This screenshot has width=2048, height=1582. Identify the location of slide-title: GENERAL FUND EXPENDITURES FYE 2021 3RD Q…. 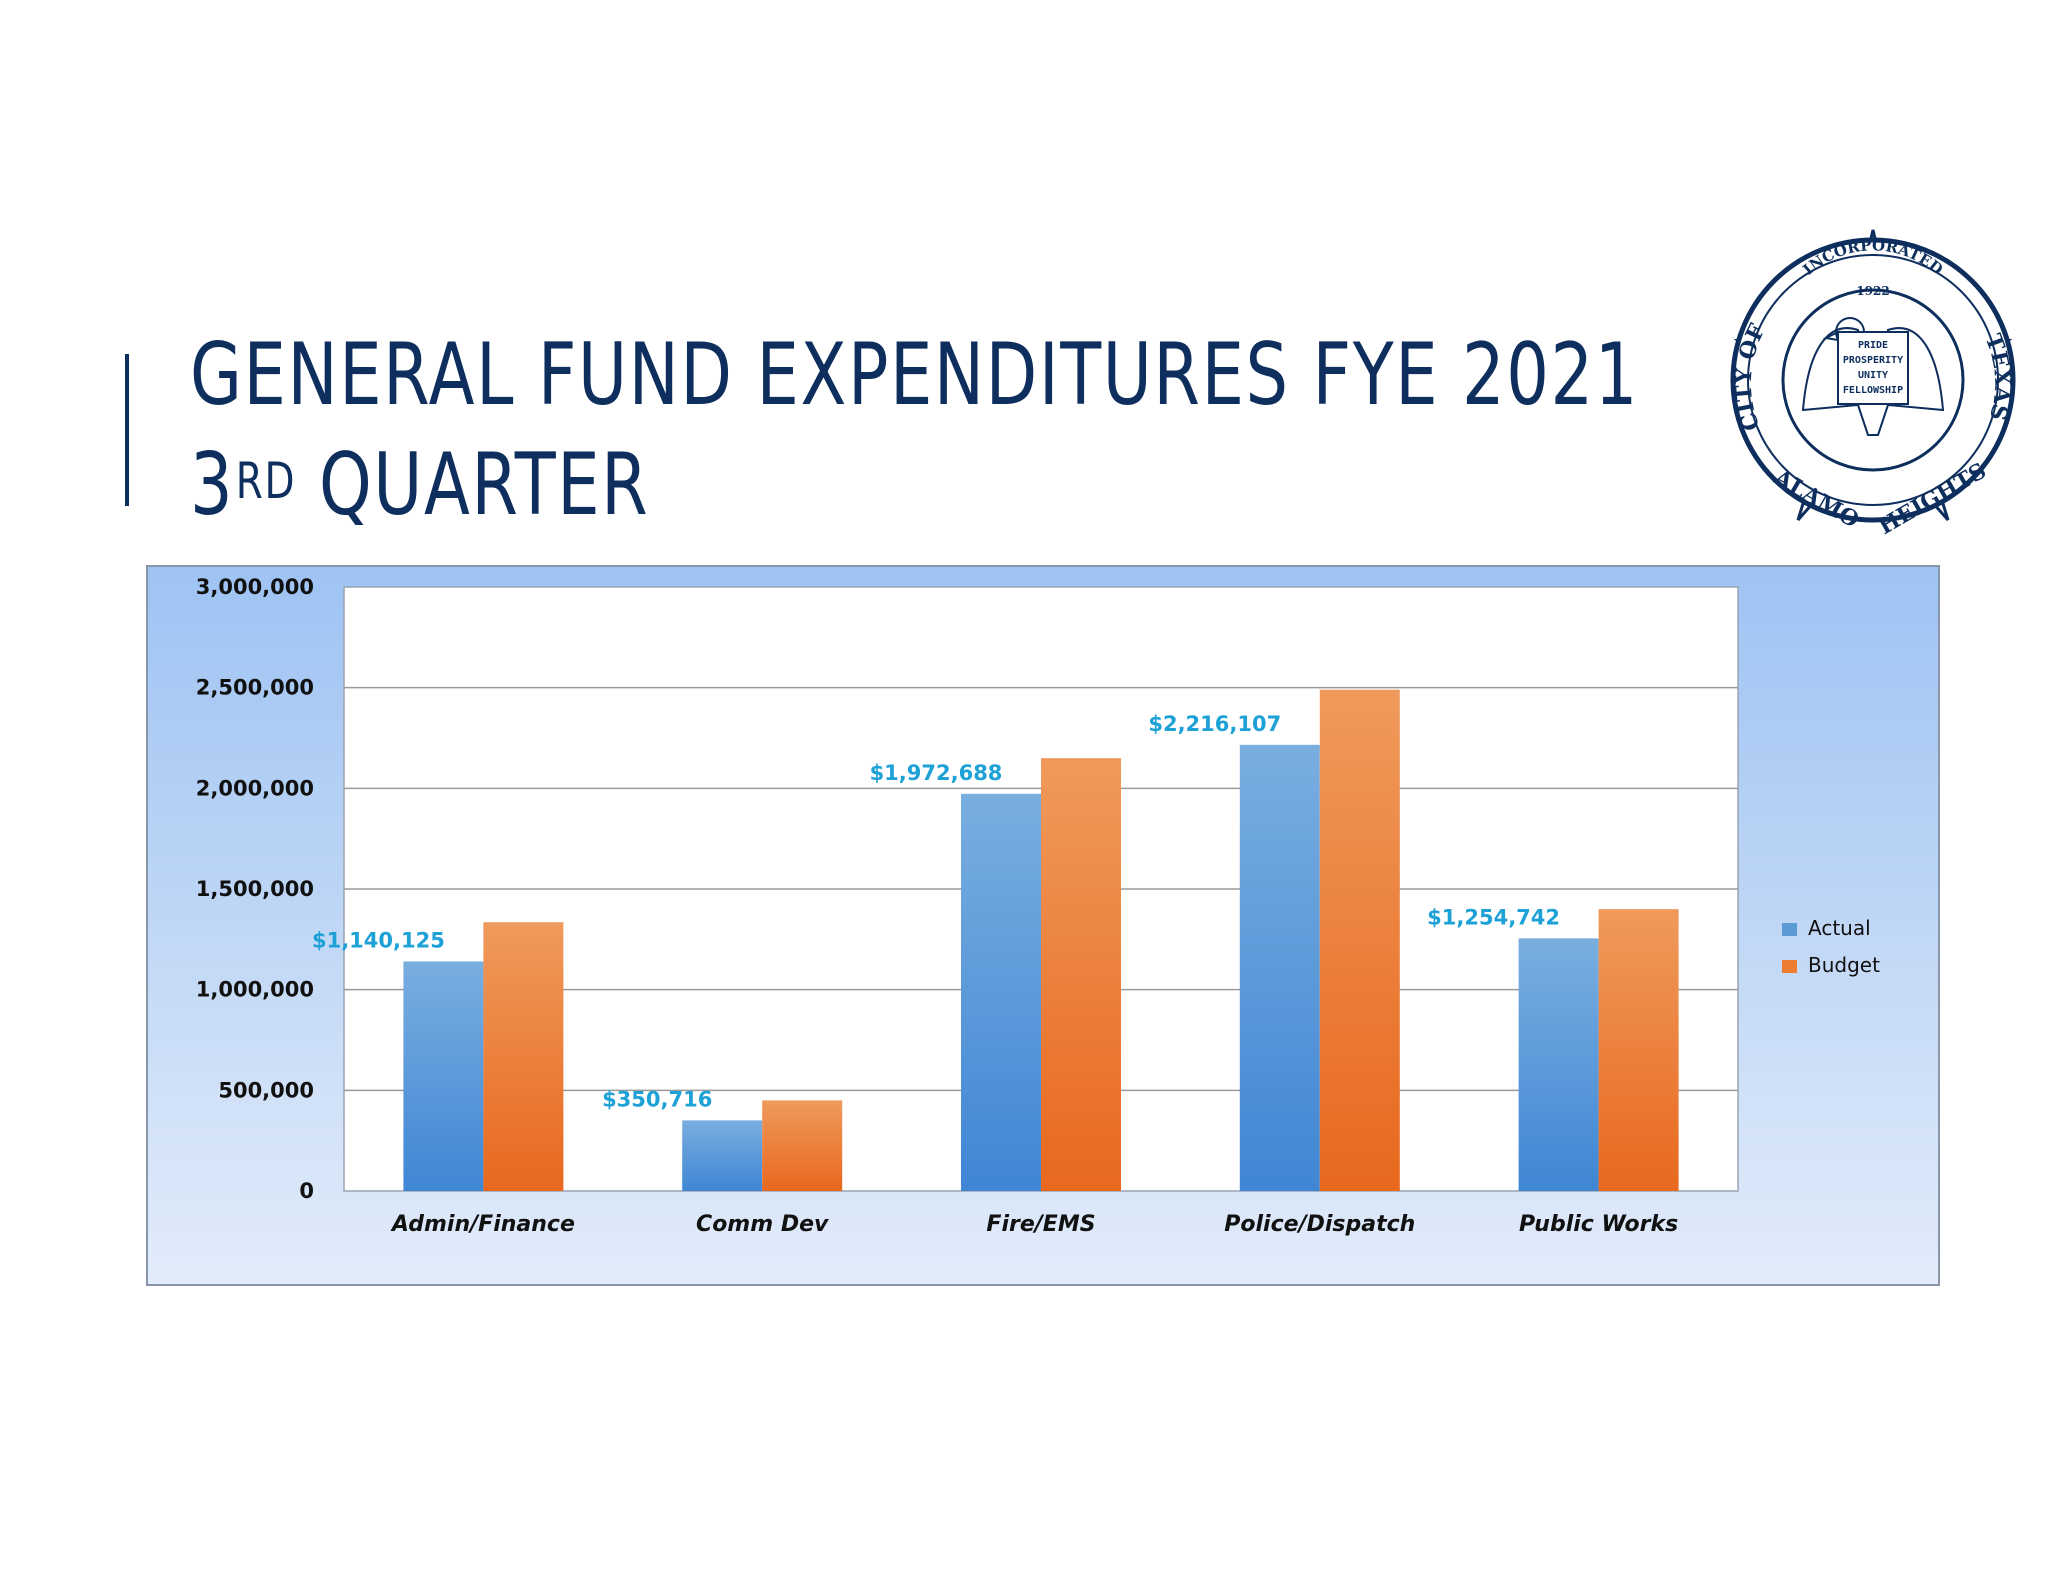
(914, 430).